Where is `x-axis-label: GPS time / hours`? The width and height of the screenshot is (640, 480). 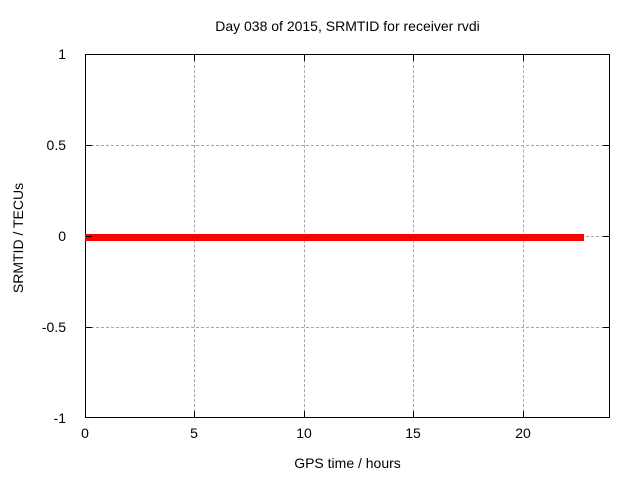 x-axis-label: GPS time / hours is located at coordinates (347, 463).